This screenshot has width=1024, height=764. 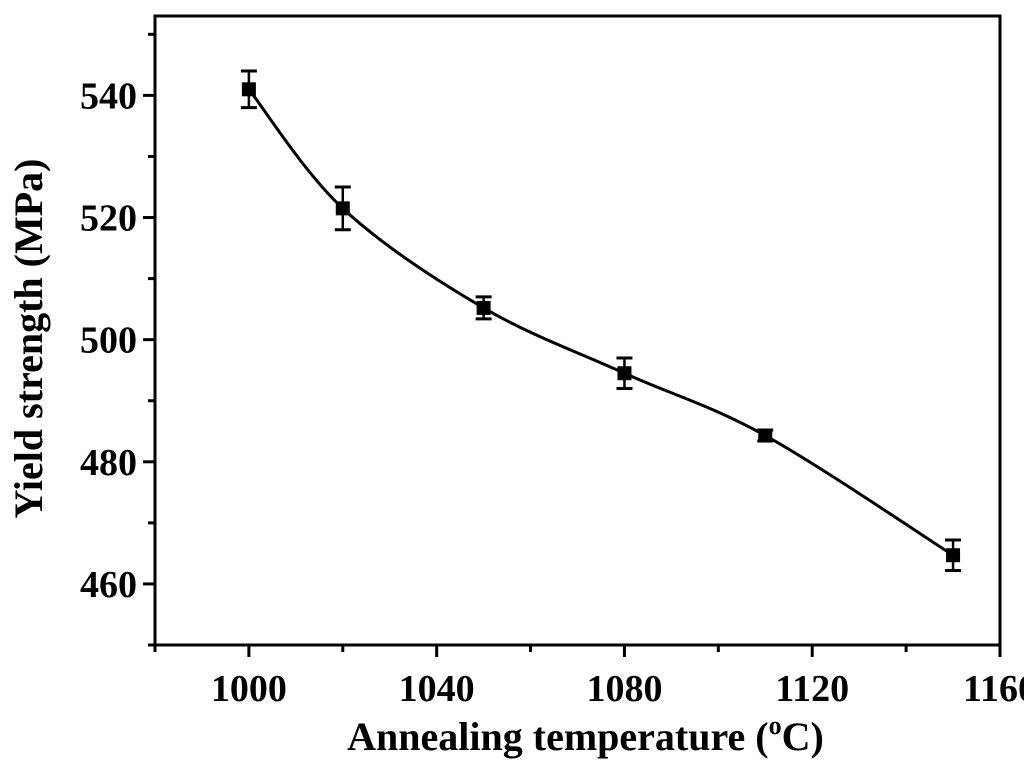 What do you see at coordinates (993, 689) in the screenshot?
I see `x-tick-label: 1160` at bounding box center [993, 689].